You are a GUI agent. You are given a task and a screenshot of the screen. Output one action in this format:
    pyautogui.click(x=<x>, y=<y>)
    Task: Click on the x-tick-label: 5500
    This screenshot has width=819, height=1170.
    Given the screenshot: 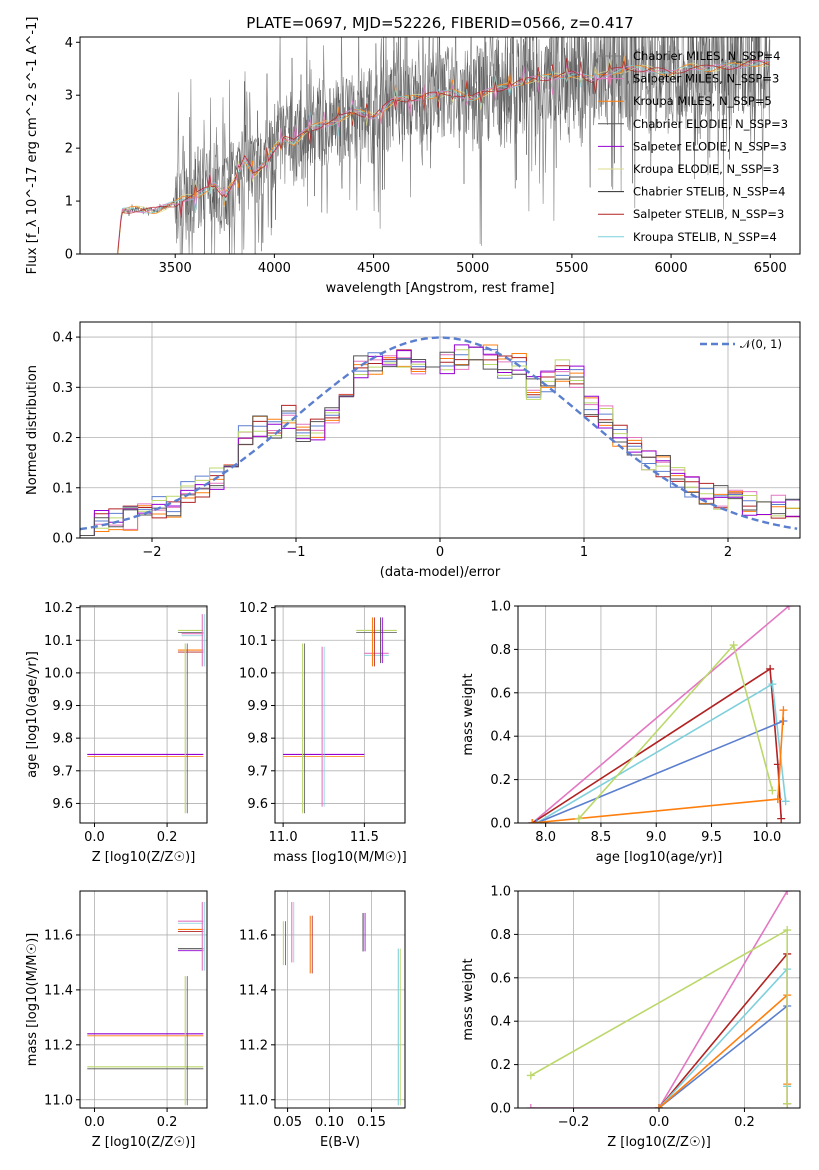 What is the action you would take?
    pyautogui.click(x=571, y=268)
    